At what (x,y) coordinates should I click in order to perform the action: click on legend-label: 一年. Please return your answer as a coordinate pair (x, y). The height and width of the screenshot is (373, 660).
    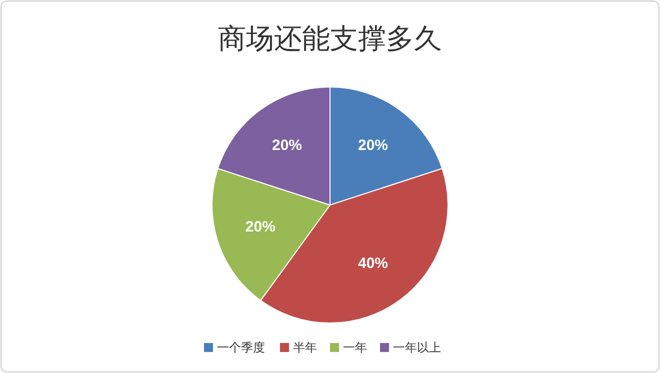
    Looking at the image, I should click on (355, 347).